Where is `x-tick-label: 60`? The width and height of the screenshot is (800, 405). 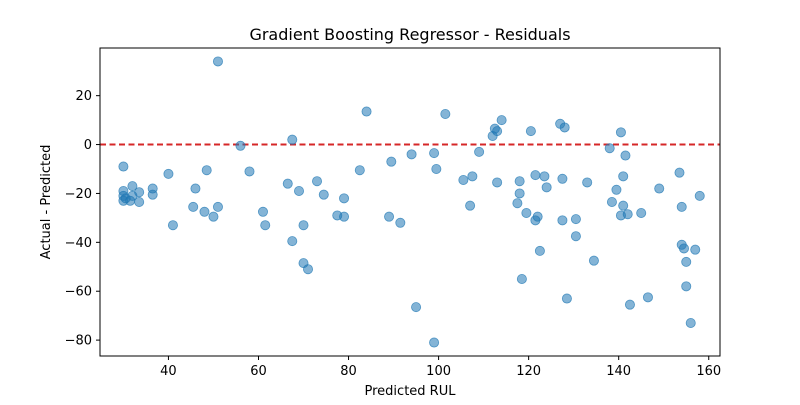
x-tick-label: 60 is located at coordinates (258, 371).